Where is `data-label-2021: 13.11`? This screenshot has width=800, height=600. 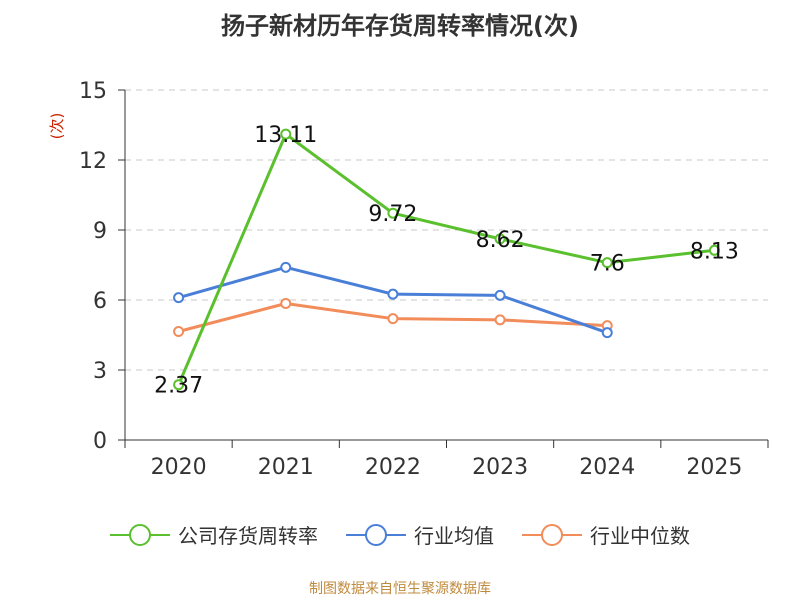 data-label-2021: 13.11 is located at coordinates (285, 135).